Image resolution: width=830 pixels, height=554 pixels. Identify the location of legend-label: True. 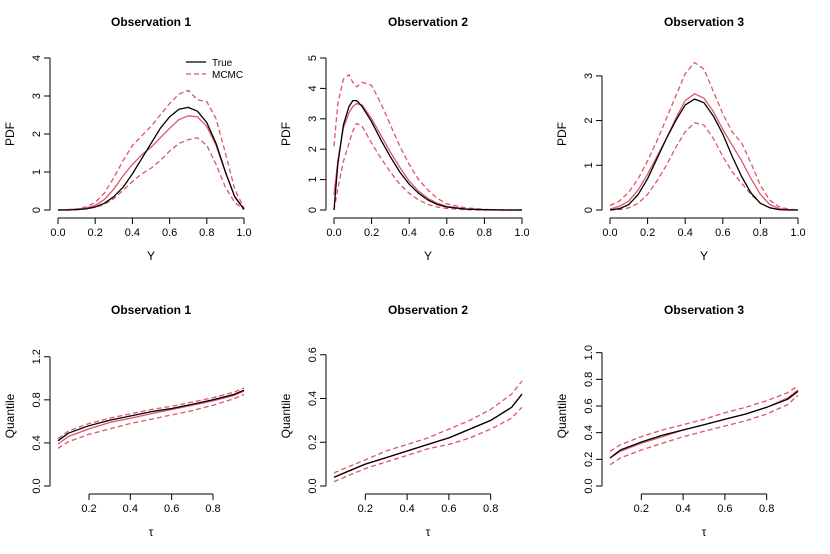
(222, 63).